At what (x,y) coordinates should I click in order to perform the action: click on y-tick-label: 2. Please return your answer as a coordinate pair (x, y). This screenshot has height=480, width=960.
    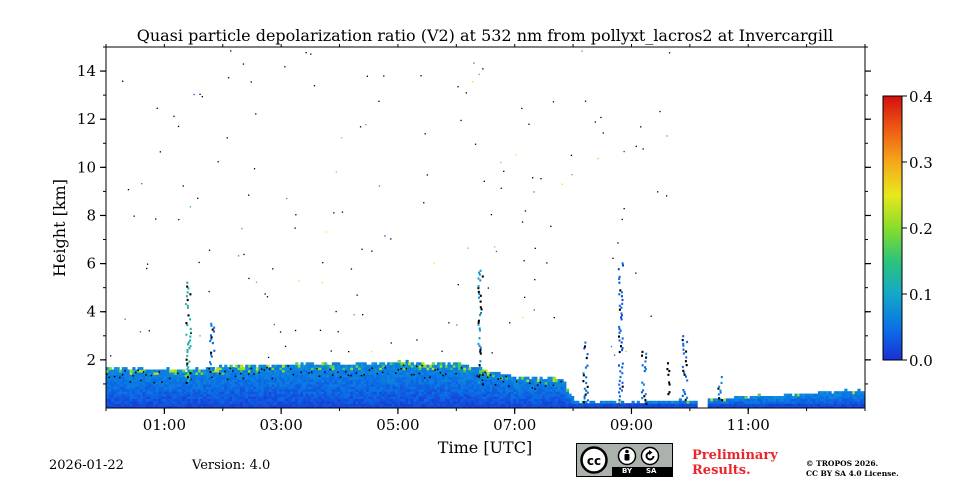
    Looking at the image, I should click on (91, 360).